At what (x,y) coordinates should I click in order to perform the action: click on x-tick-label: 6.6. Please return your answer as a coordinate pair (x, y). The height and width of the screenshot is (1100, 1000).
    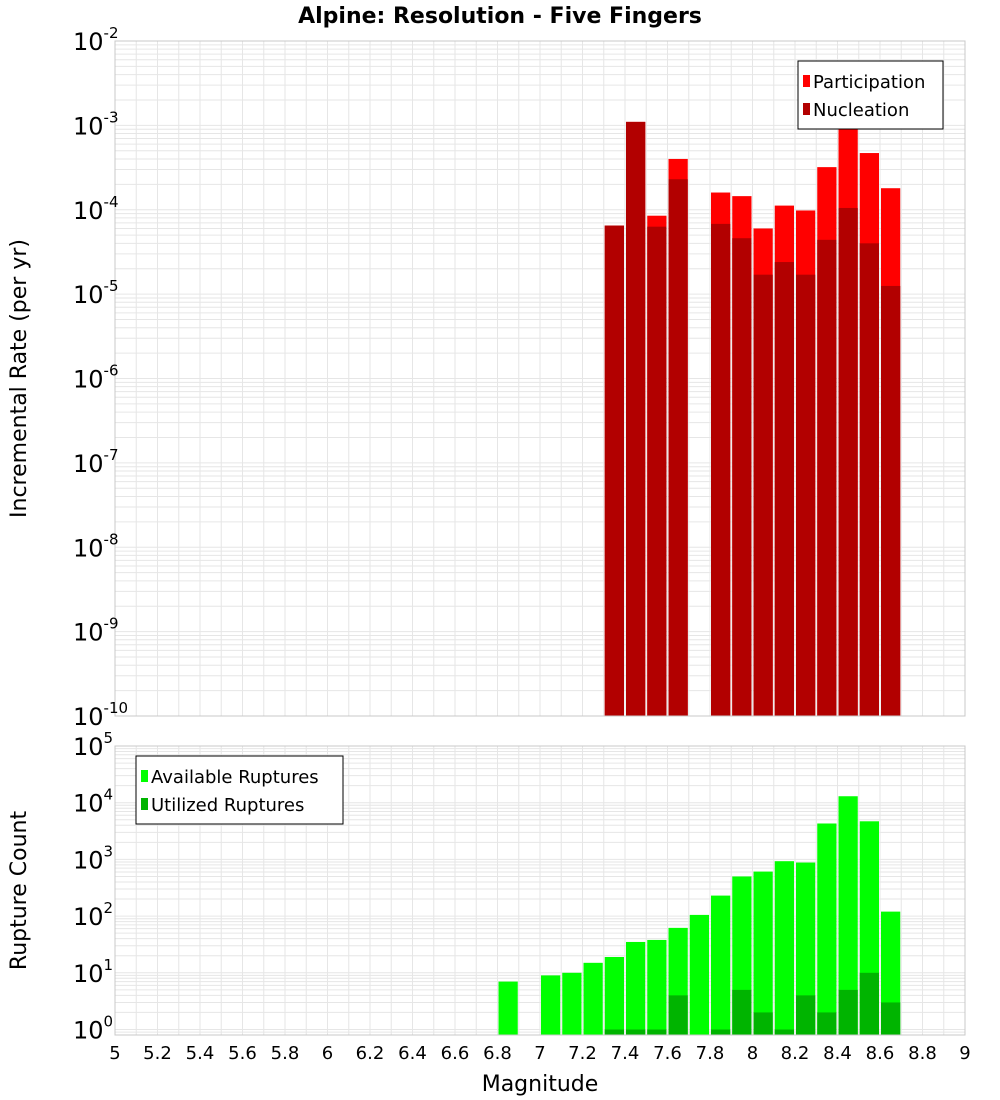
    Looking at the image, I should click on (455, 1053).